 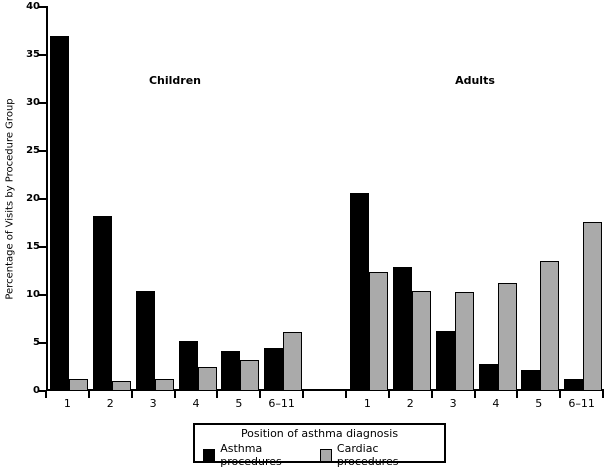 I want to click on bar-adults-pos4-asthma, so click(x=488, y=377).